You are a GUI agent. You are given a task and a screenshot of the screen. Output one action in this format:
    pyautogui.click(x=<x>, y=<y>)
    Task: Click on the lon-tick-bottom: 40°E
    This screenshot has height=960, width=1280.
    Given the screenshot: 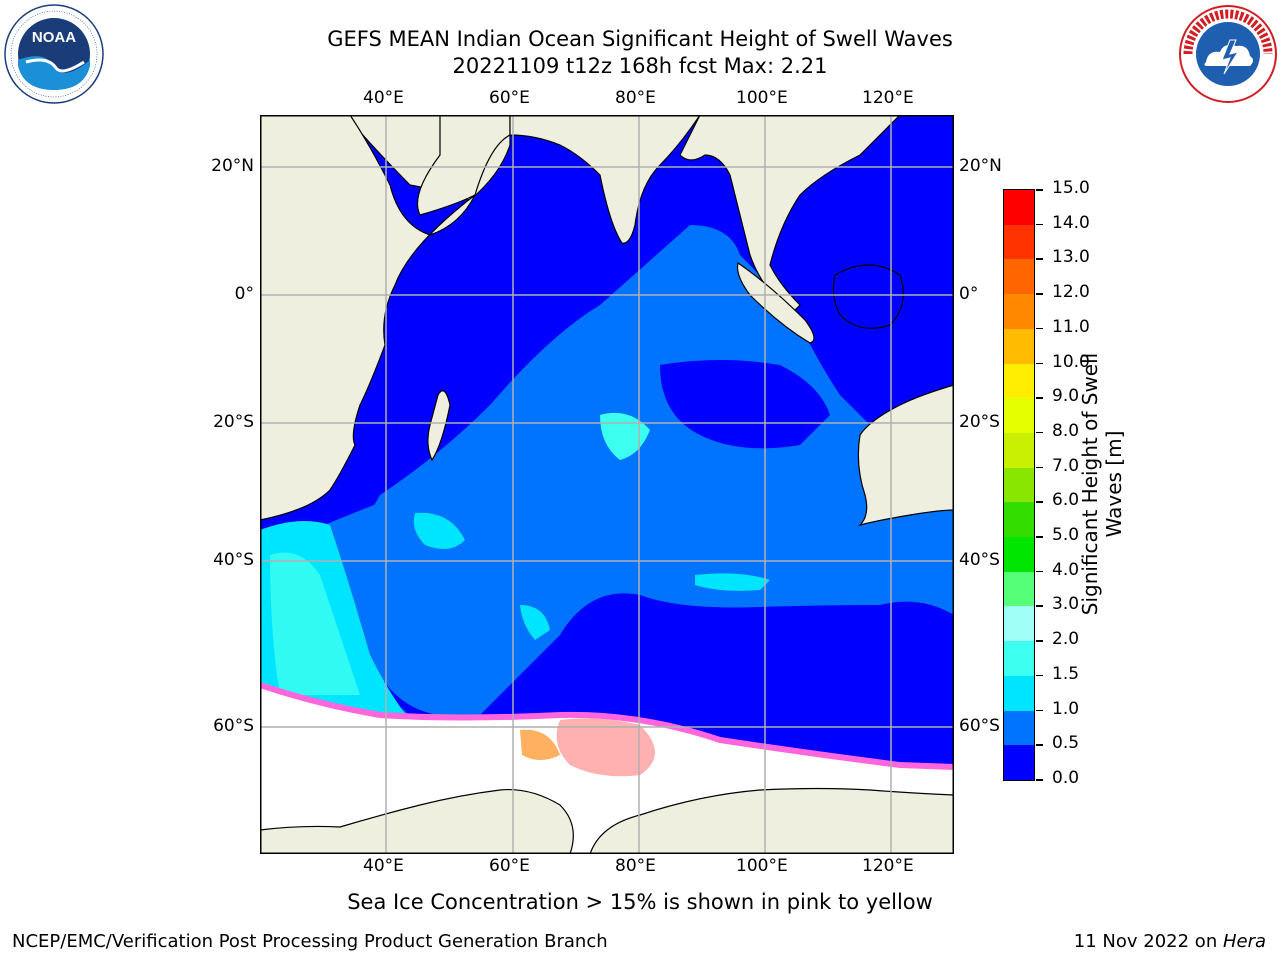 What is the action you would take?
    pyautogui.click(x=383, y=866)
    